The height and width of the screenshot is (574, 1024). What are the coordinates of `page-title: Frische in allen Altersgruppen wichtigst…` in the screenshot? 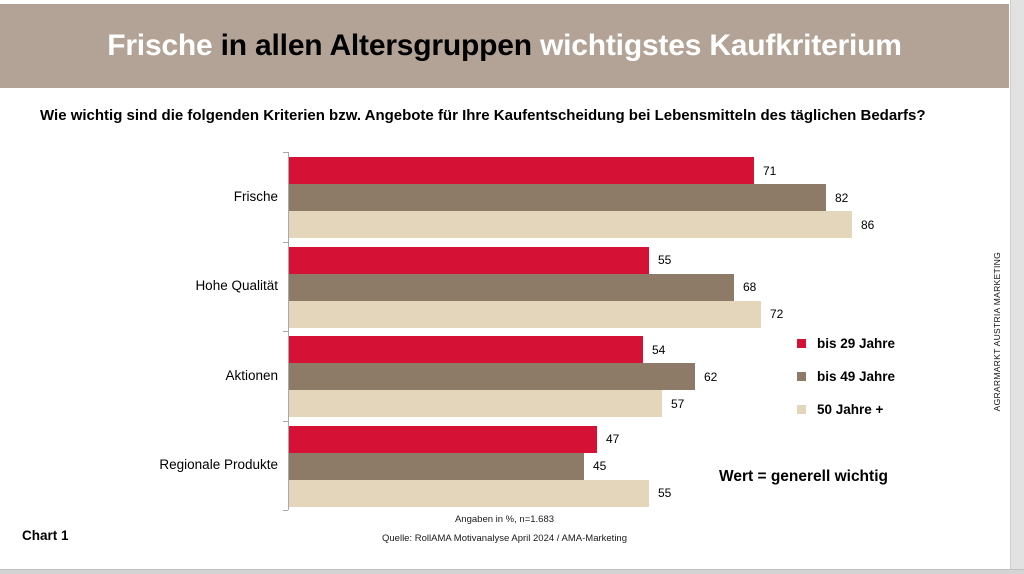 It's located at (504, 46).